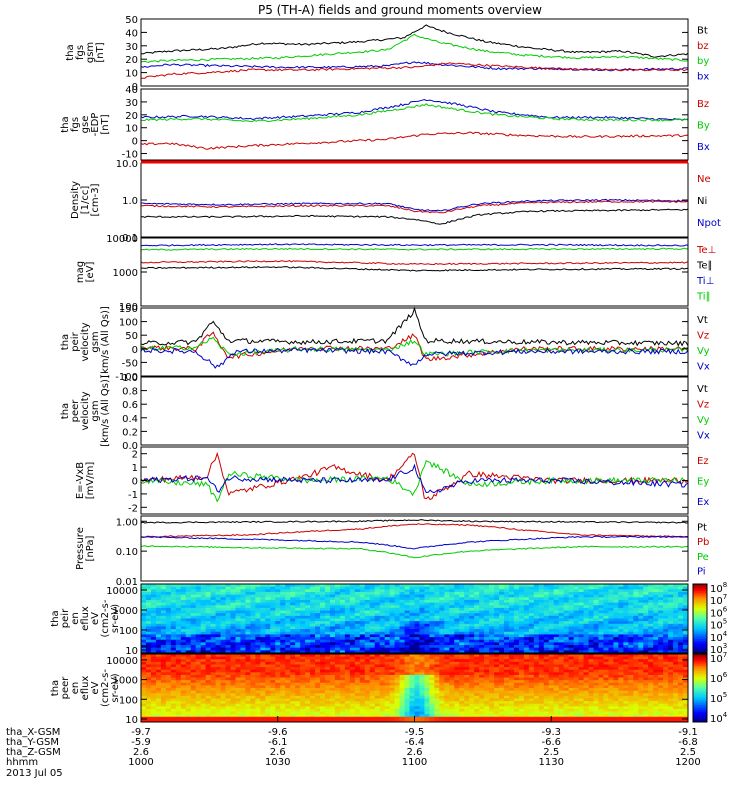  What do you see at coordinates (65, 124) in the screenshot?
I see `y-label-line: tha` at bounding box center [65, 124].